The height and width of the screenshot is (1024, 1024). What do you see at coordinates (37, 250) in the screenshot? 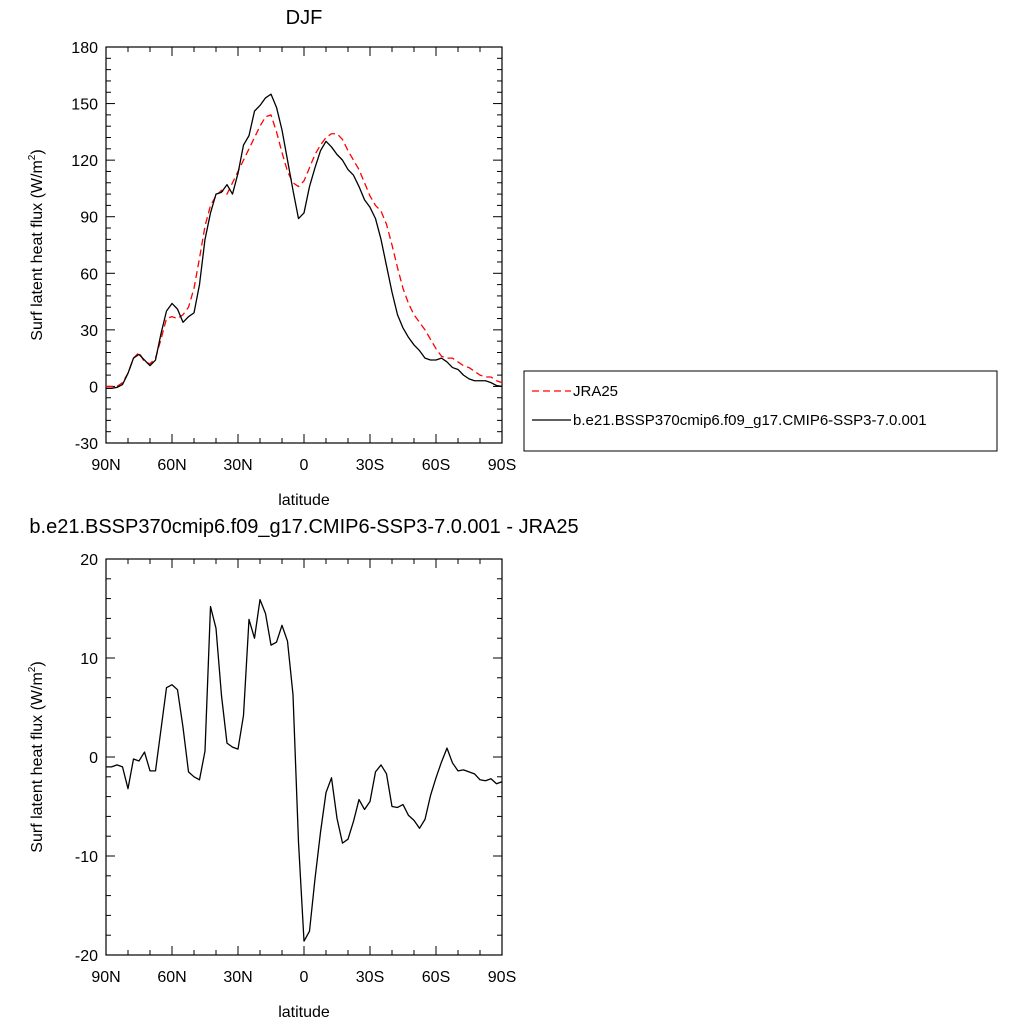
I see `top-y-axis-label-main: Surf latent heat flux (W/m` at bounding box center [37, 250].